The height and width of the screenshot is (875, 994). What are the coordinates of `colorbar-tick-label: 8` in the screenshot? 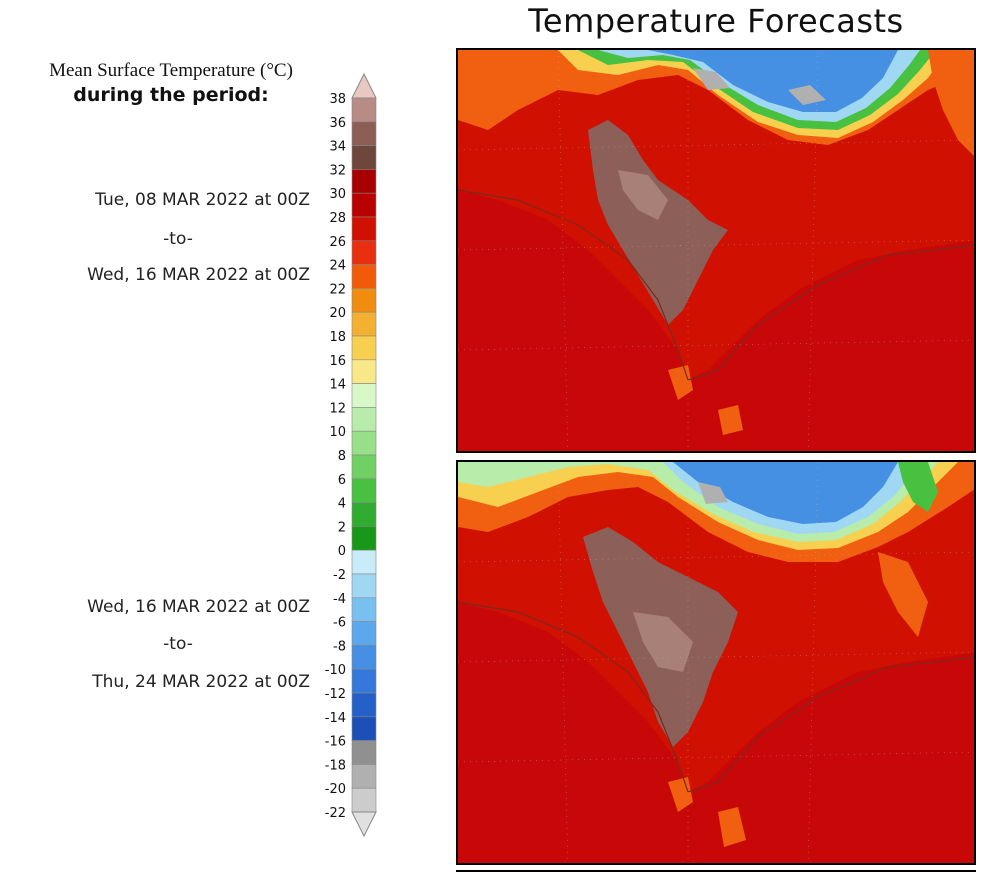 It's located at (342, 456).